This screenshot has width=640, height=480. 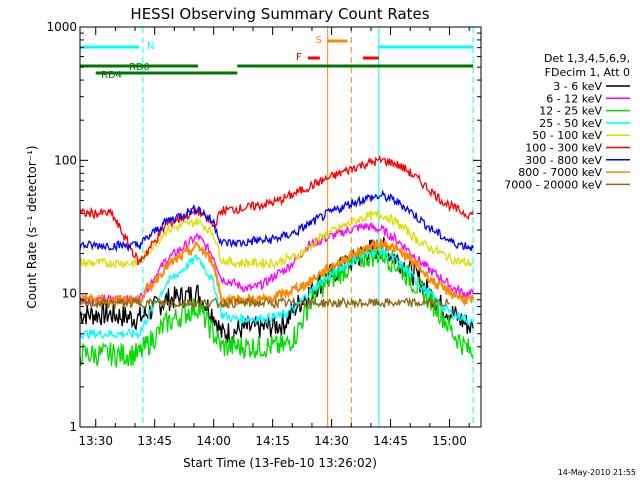 What do you see at coordinates (449, 441) in the screenshot?
I see `x-tick-label: 15:00` at bounding box center [449, 441].